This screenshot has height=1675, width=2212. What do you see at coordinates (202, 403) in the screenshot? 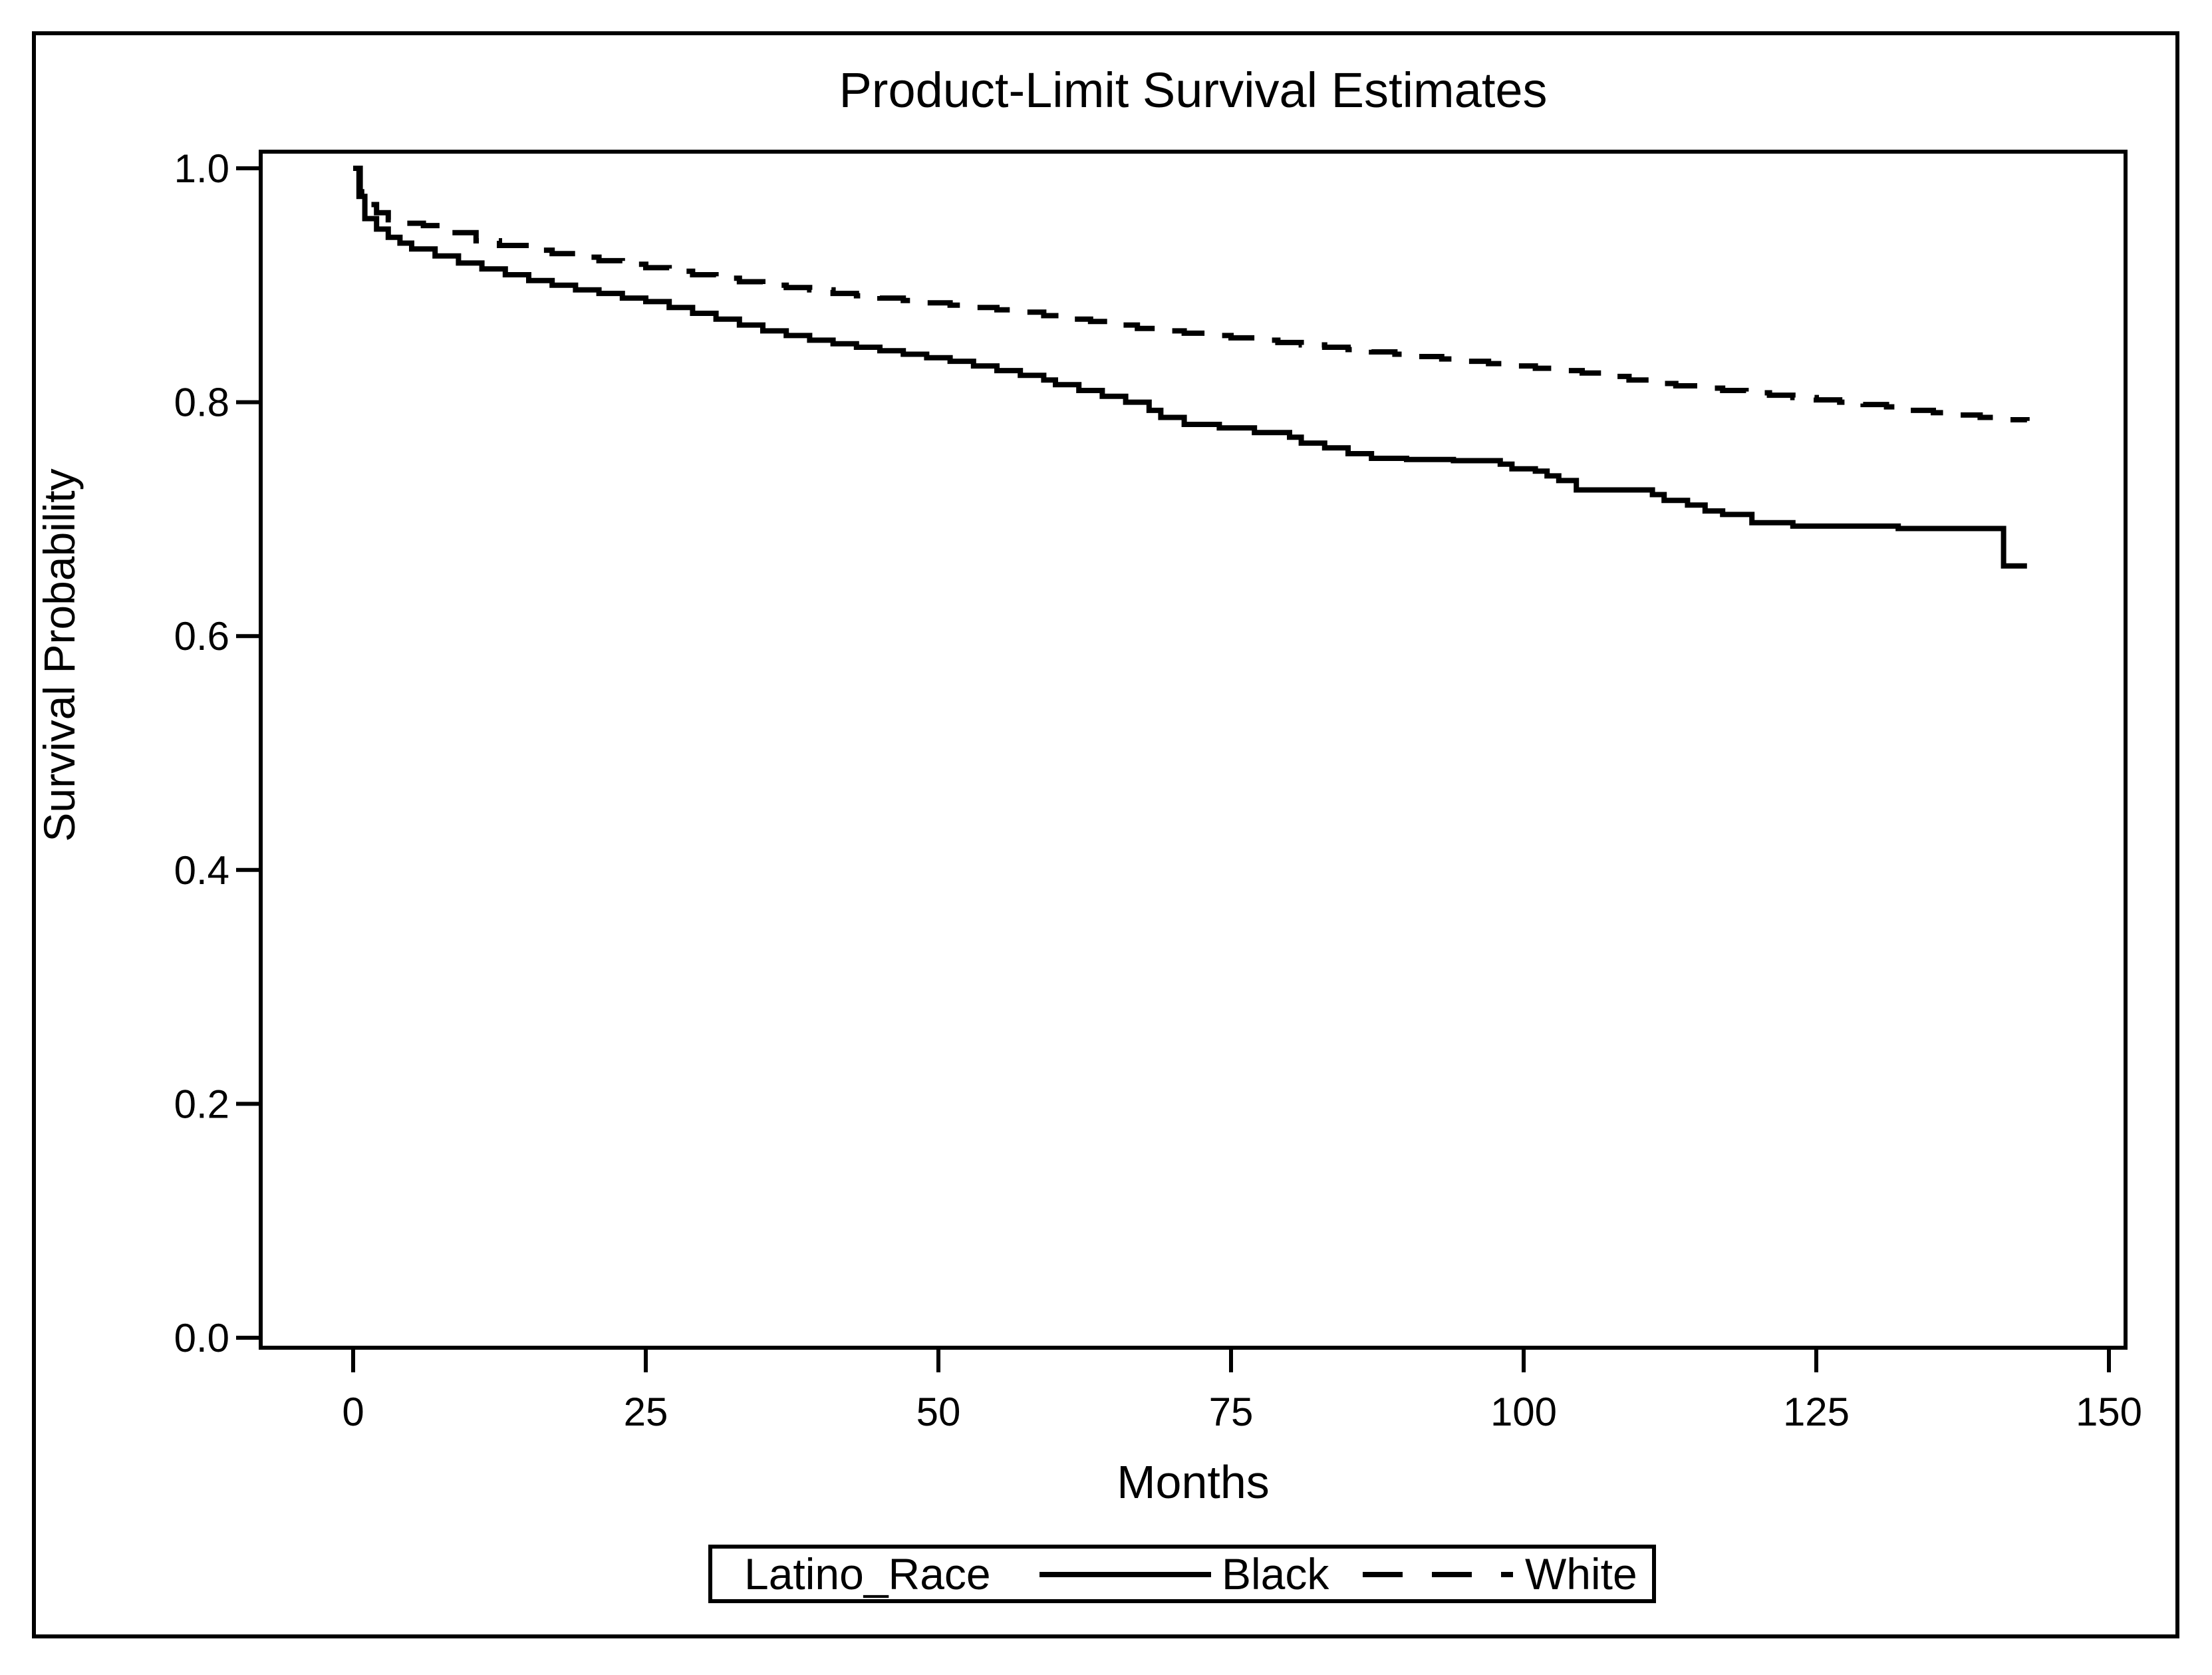
I see `y-tick-label: 0.8` at bounding box center [202, 403].